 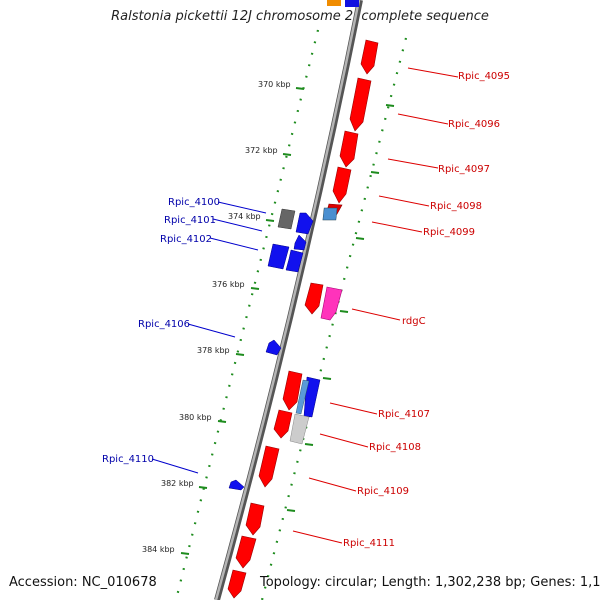 I want to click on reverse-strand-genes, so click(x=271, y=349).